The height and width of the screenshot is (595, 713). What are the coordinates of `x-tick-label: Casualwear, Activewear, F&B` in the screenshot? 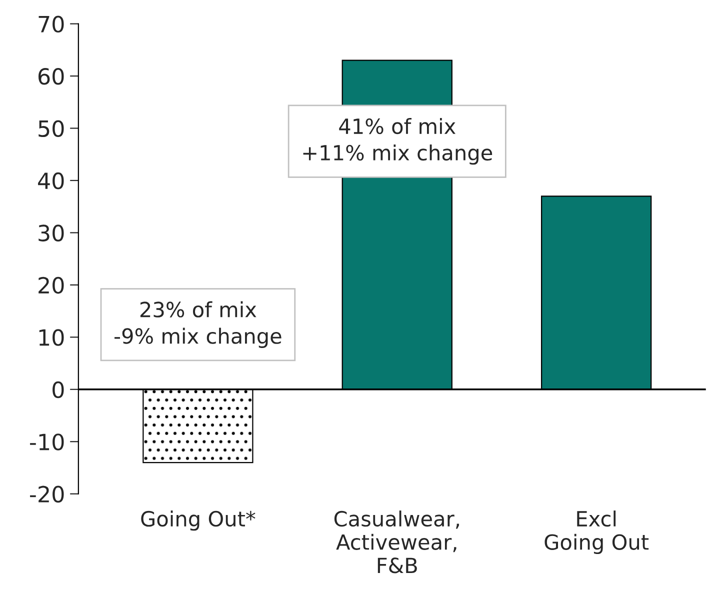 It's located at (396, 542).